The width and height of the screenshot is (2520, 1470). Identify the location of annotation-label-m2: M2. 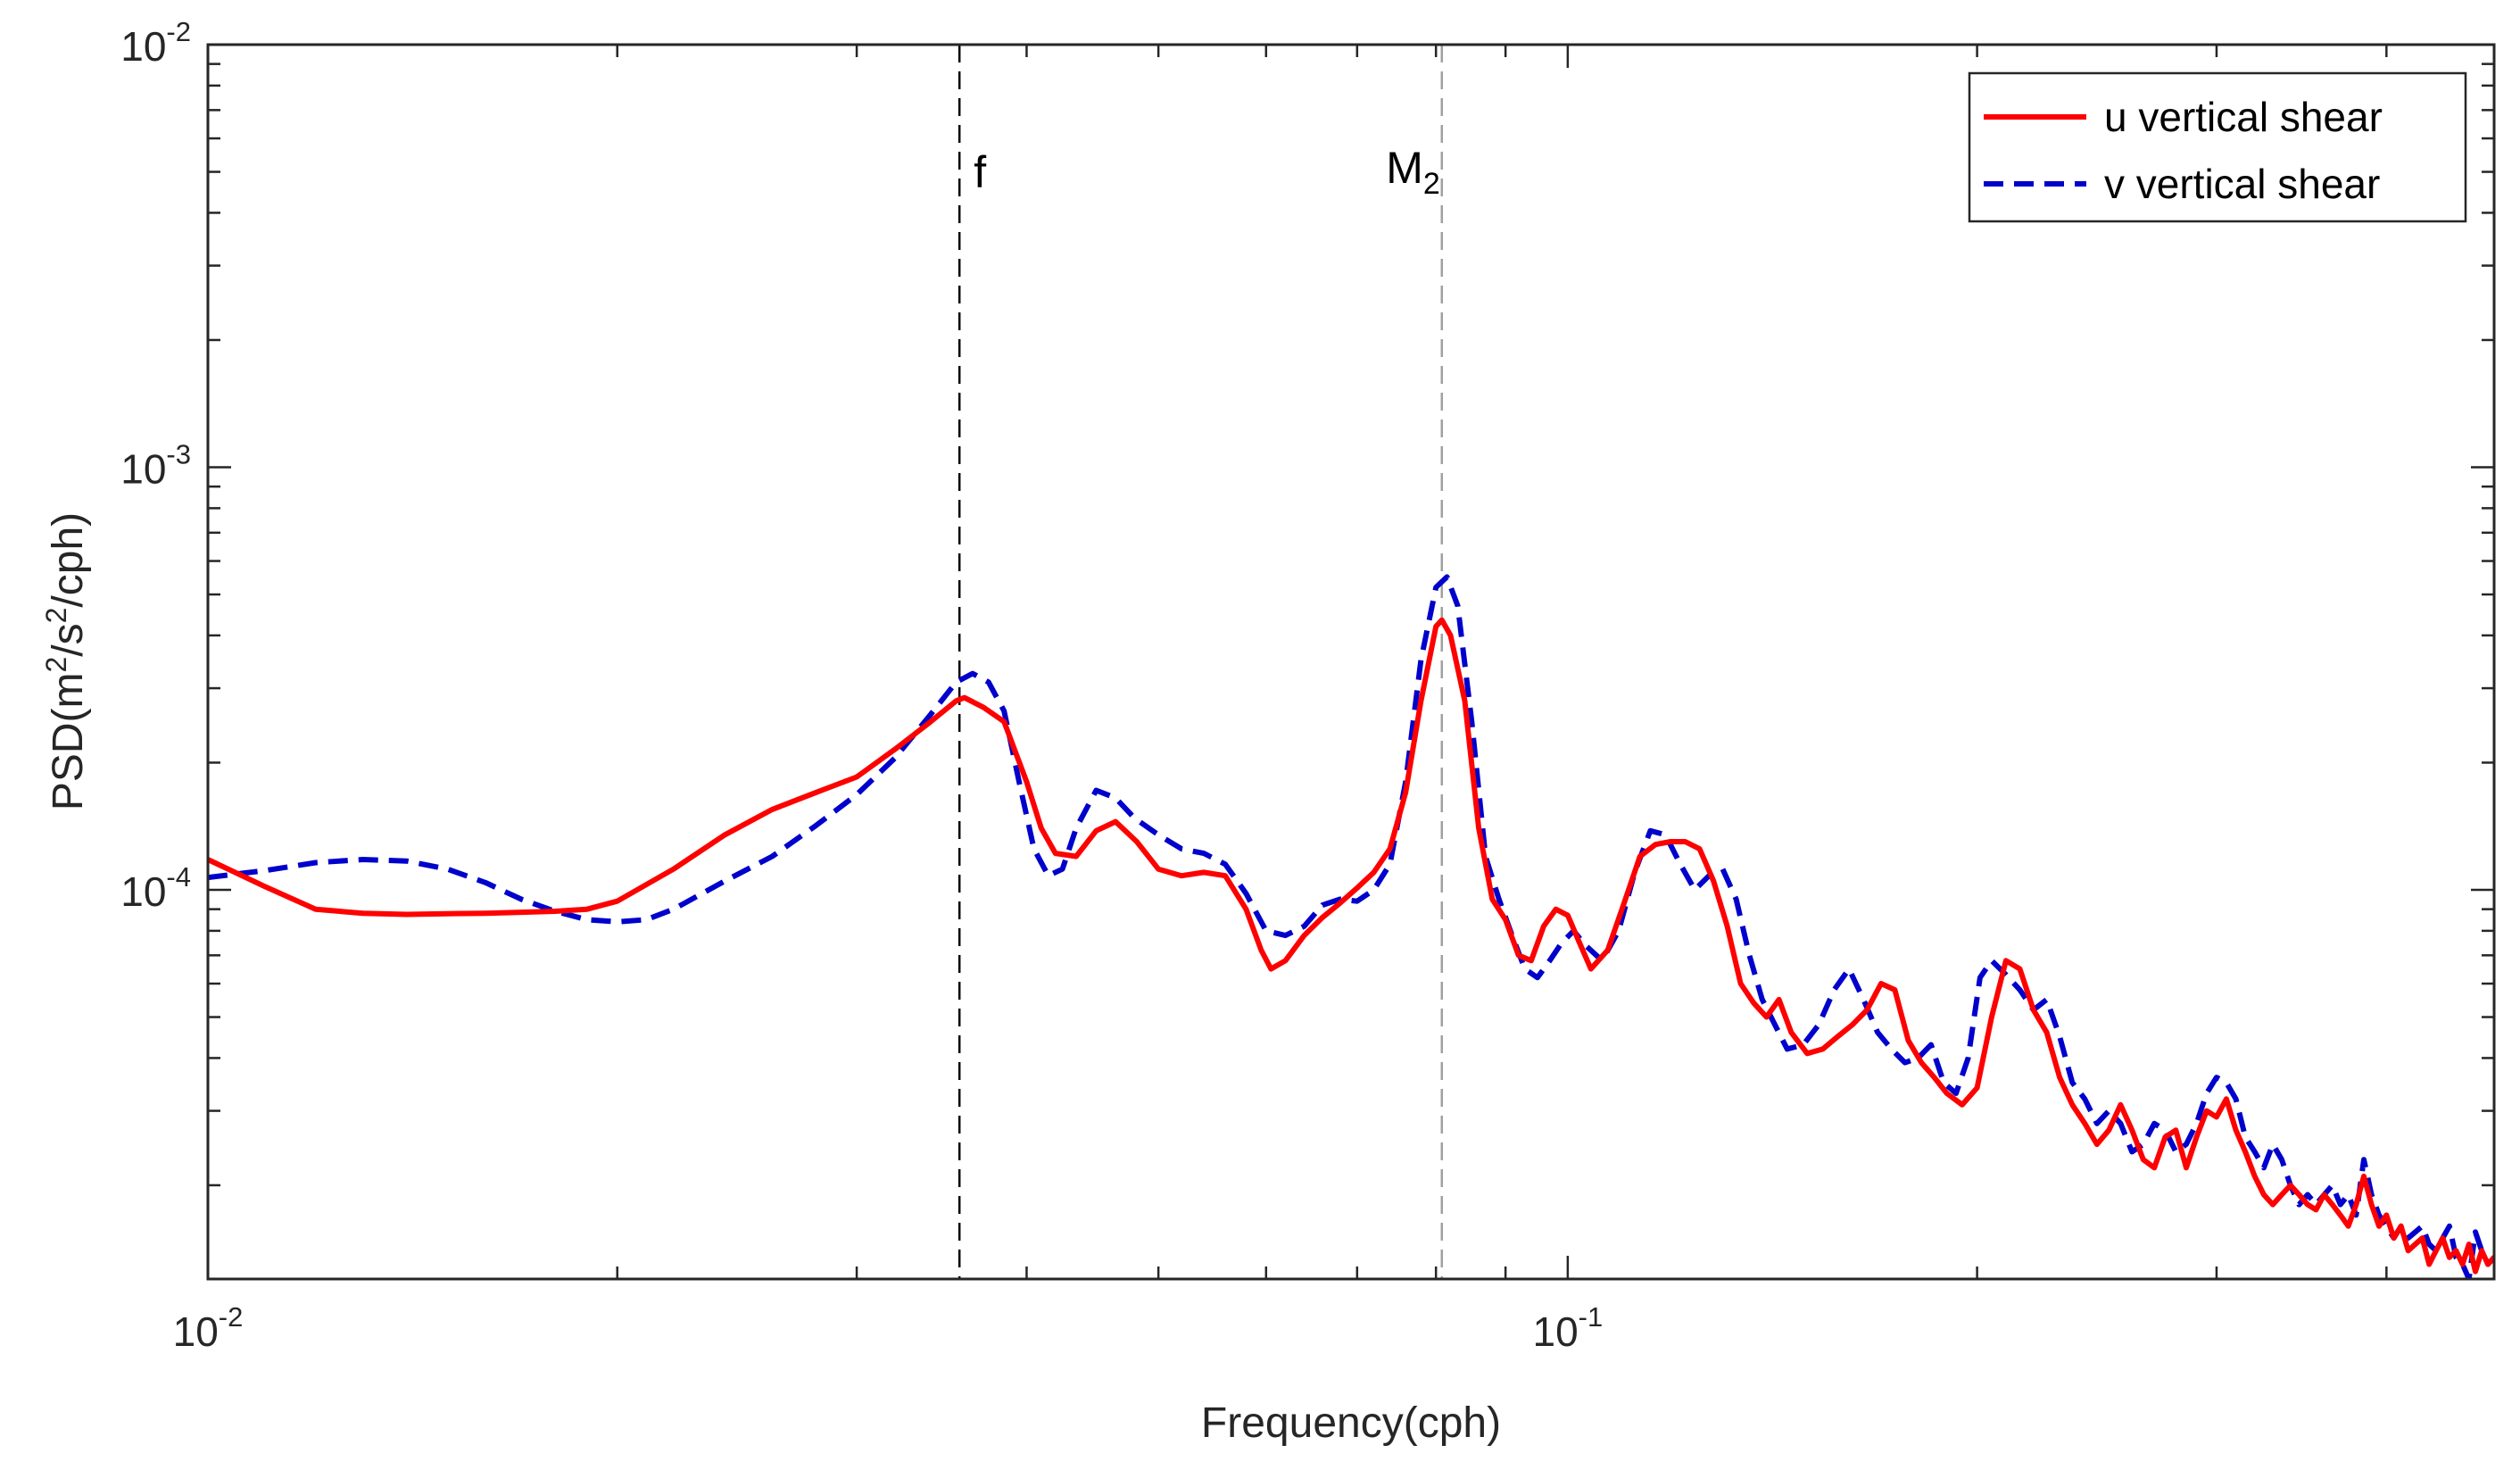
(1413, 172).